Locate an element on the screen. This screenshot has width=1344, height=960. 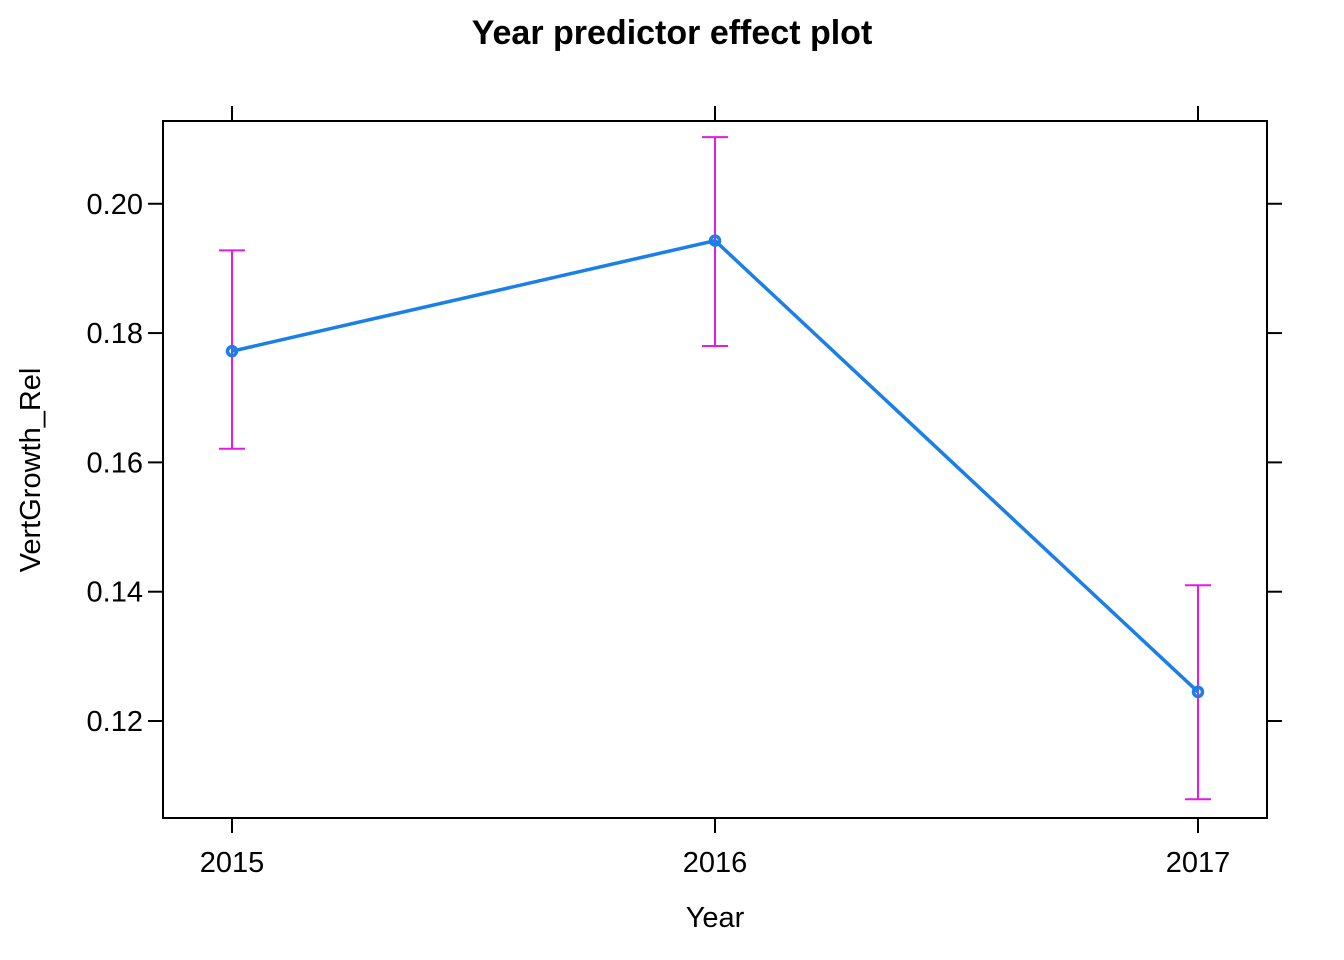
y-tick-label: 0.14 is located at coordinates (115, 593).